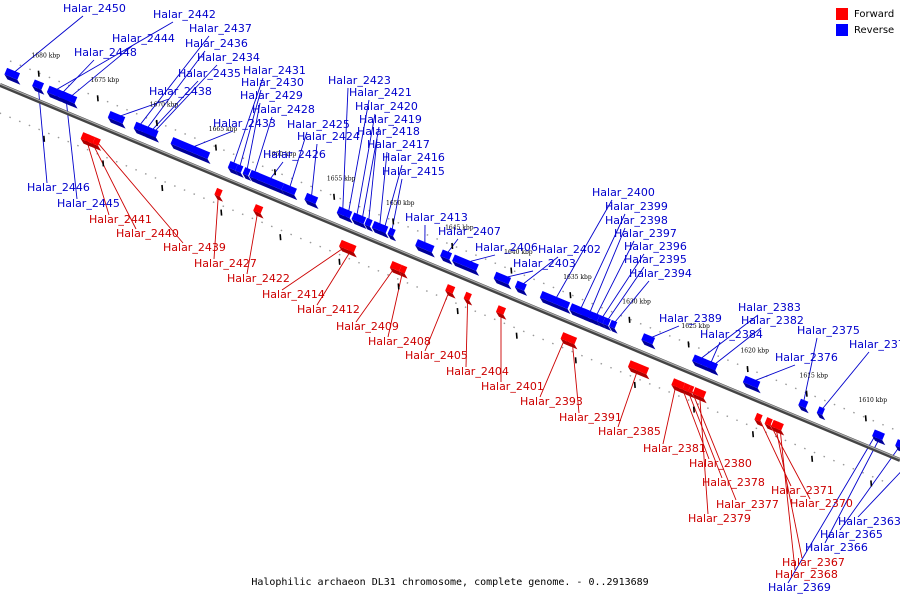  What do you see at coordinates (94, 8) in the screenshot?
I see `gene-label: Halar_2450` at bounding box center [94, 8].